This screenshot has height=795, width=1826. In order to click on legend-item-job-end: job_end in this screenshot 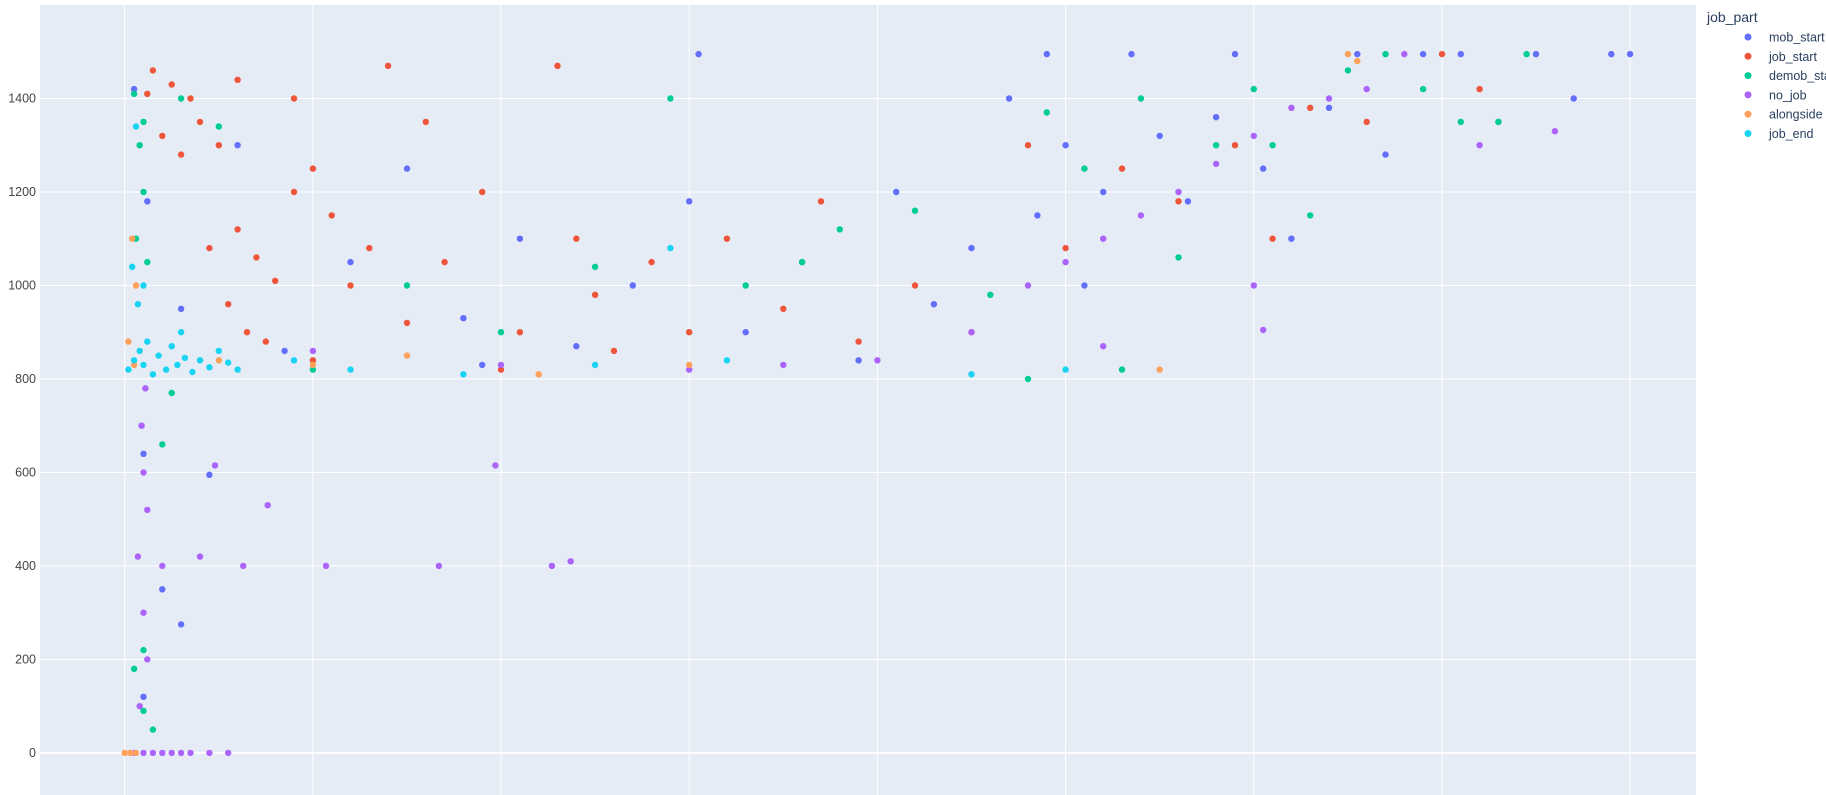, I will do `click(1779, 134)`.